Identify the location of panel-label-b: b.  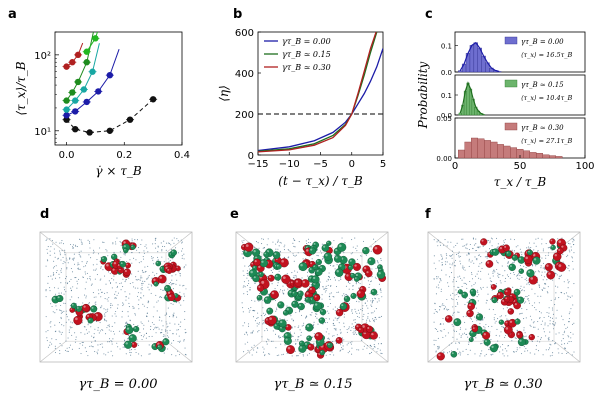
(237, 14).